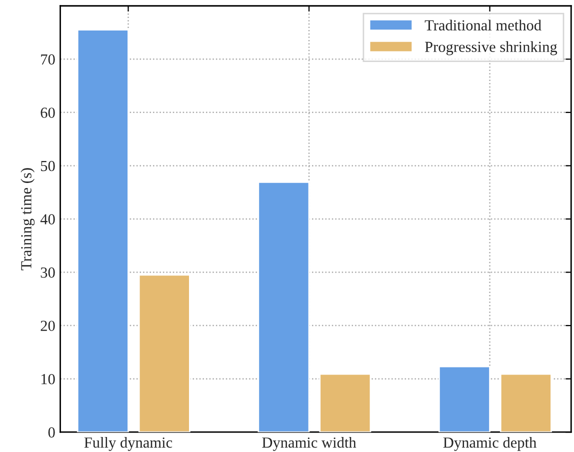 This screenshot has height=452, width=574. Describe the element at coordinates (51, 432) in the screenshot. I see `y-tick-label: 0` at that location.